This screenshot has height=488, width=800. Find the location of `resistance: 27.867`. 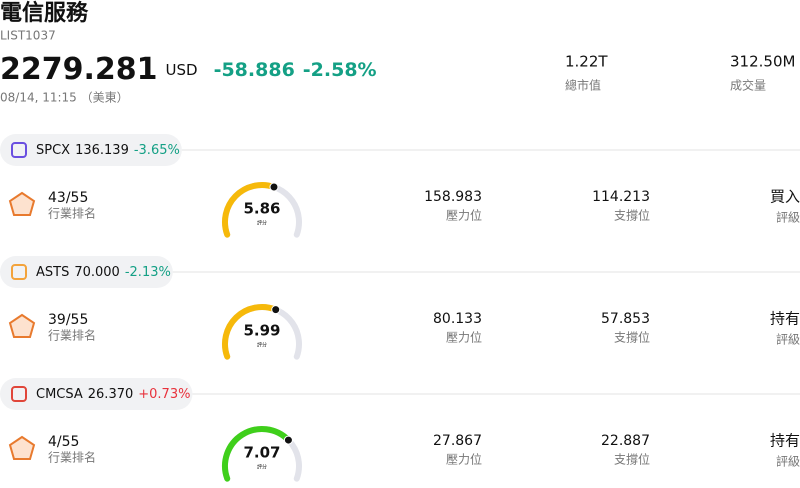

resistance: 27.867 is located at coordinates (457, 441).